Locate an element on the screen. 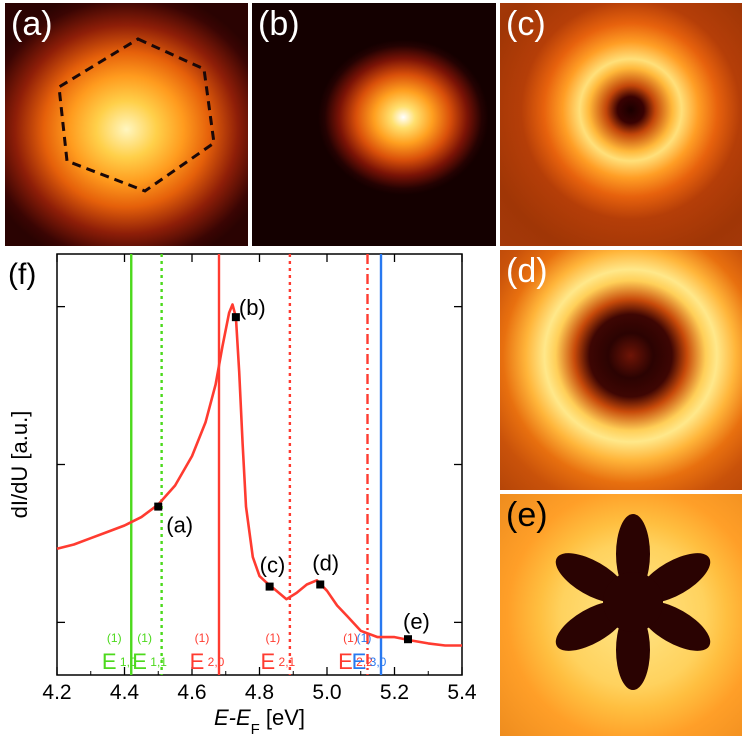  panel-label-c: (c) is located at coordinates (526, 24).